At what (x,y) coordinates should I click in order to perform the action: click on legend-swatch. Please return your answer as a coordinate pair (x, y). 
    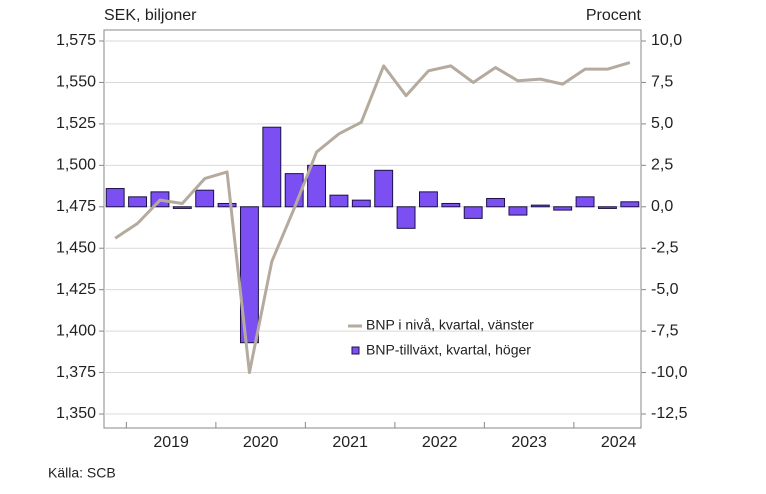
    Looking at the image, I should click on (355, 350).